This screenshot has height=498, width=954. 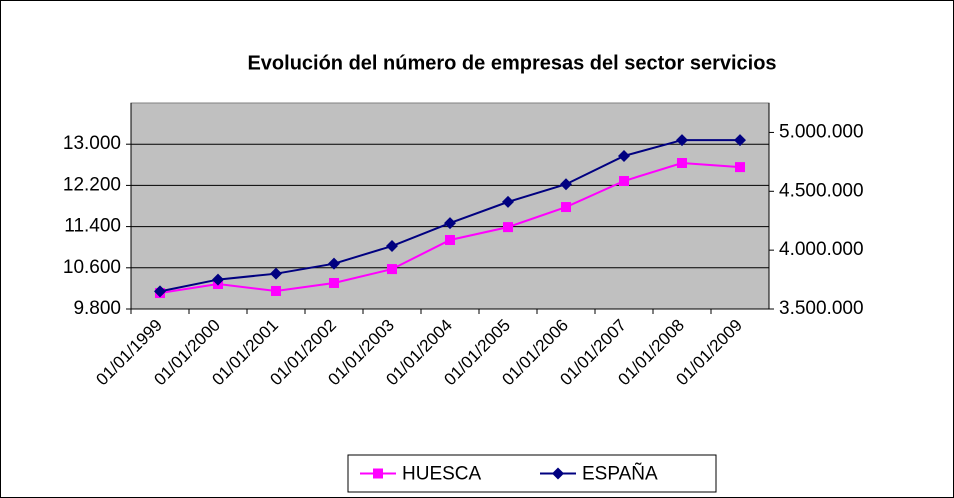 I want to click on y-tick-label: 13.000, so click(x=92, y=143).